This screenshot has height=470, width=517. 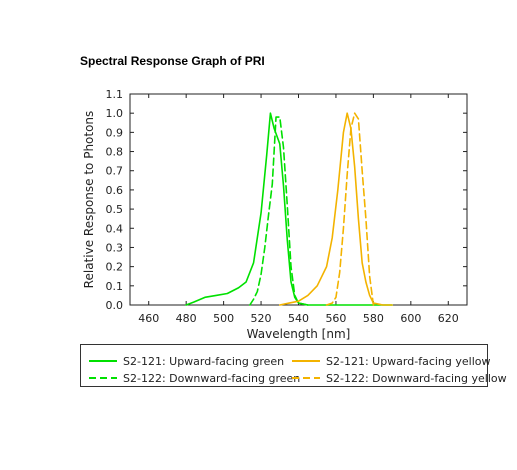 I want to click on x-tick-label: 520, so click(x=261, y=318).